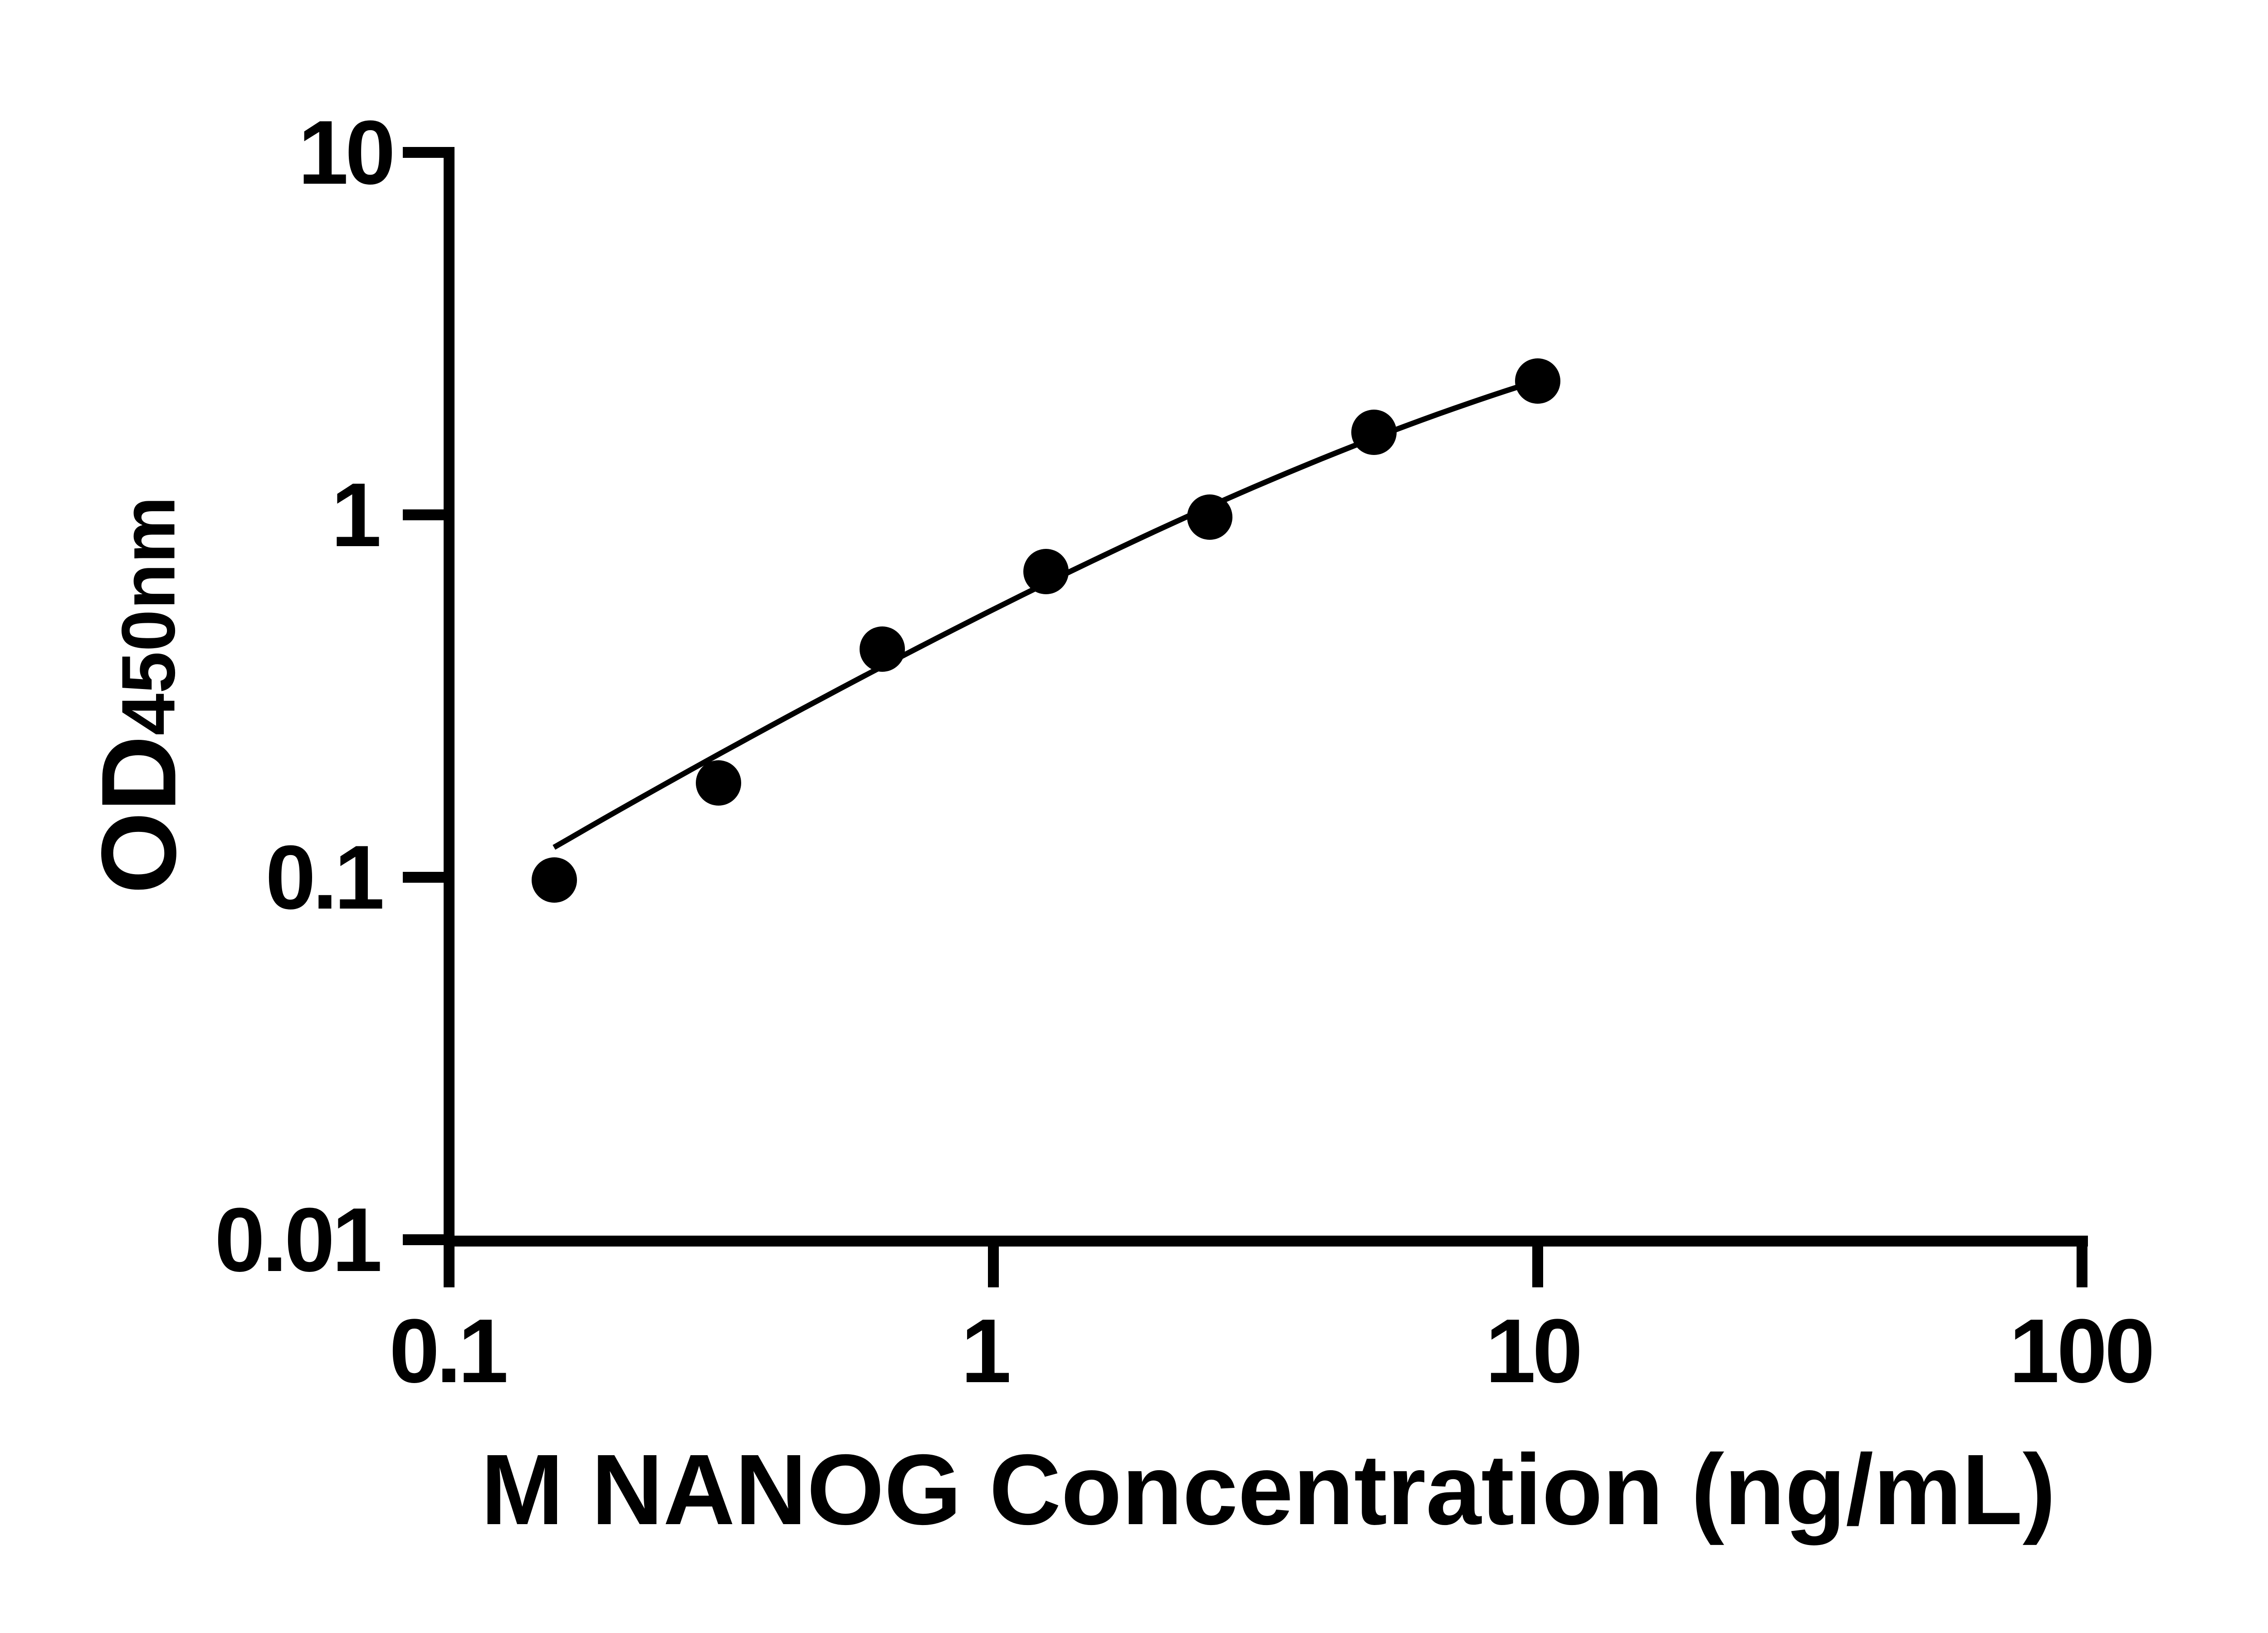 Image resolution: width=2268 pixels, height=1633 pixels. What do you see at coordinates (298, 1240) in the screenshot?
I see `svg-text: 0.01` at bounding box center [298, 1240].